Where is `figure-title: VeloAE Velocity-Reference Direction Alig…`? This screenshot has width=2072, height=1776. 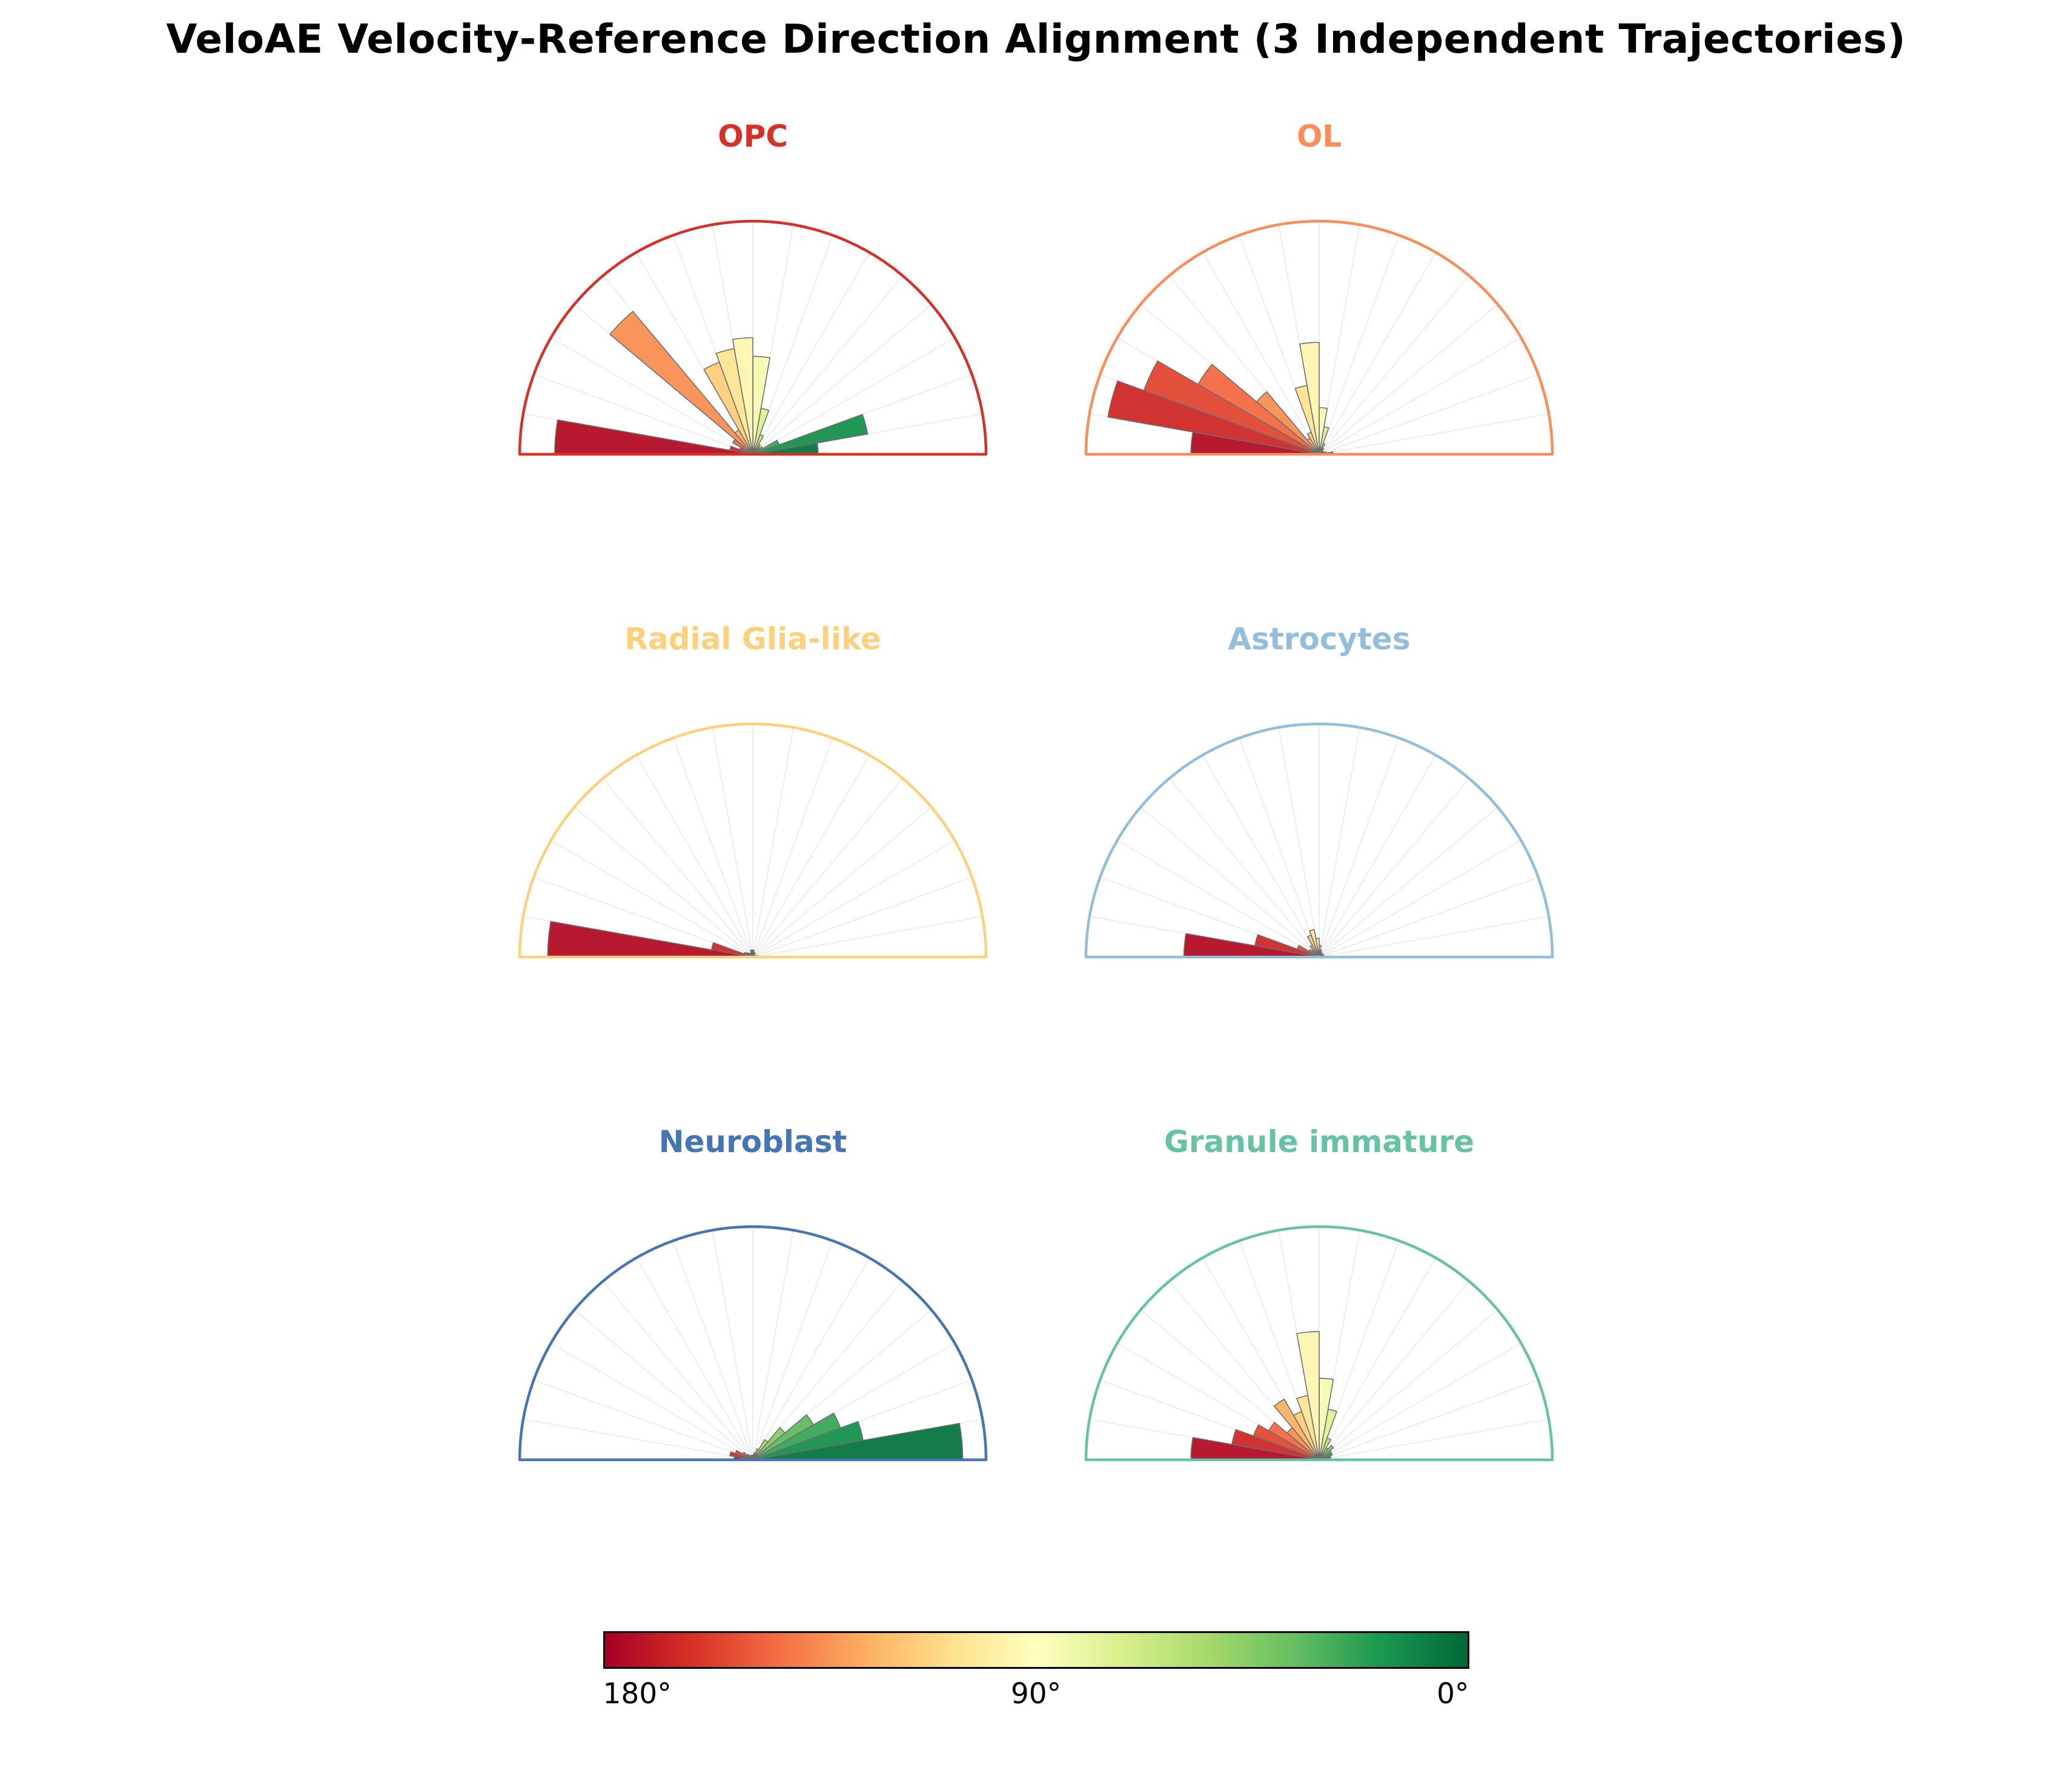
figure-title: VeloAE Velocity-Reference Direction Alig… is located at coordinates (1036, 39).